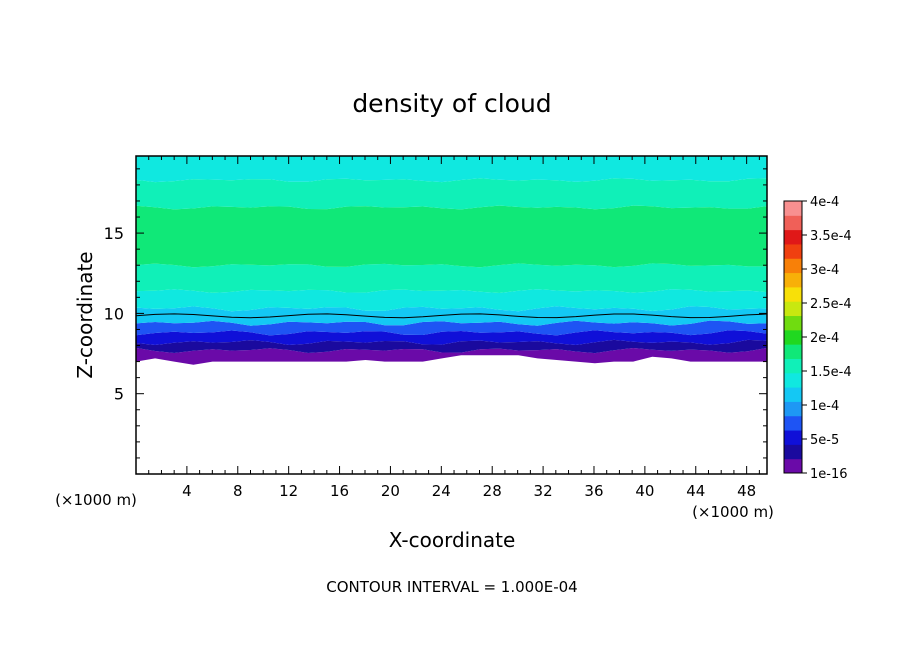  Describe the element at coordinates (451, 587) in the screenshot. I see `contour-interval-note: CONTOUR INTERVAL = 1.000E-04` at that location.